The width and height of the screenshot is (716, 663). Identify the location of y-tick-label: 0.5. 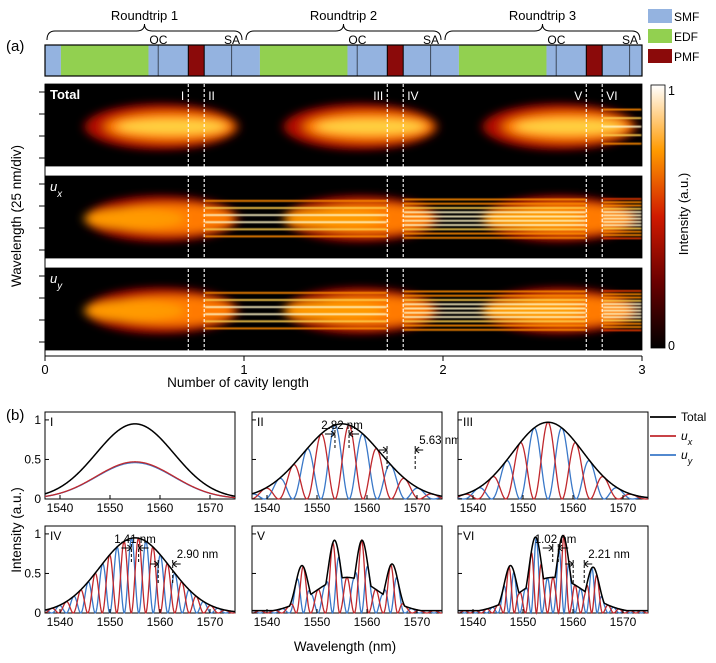
(32, 573).